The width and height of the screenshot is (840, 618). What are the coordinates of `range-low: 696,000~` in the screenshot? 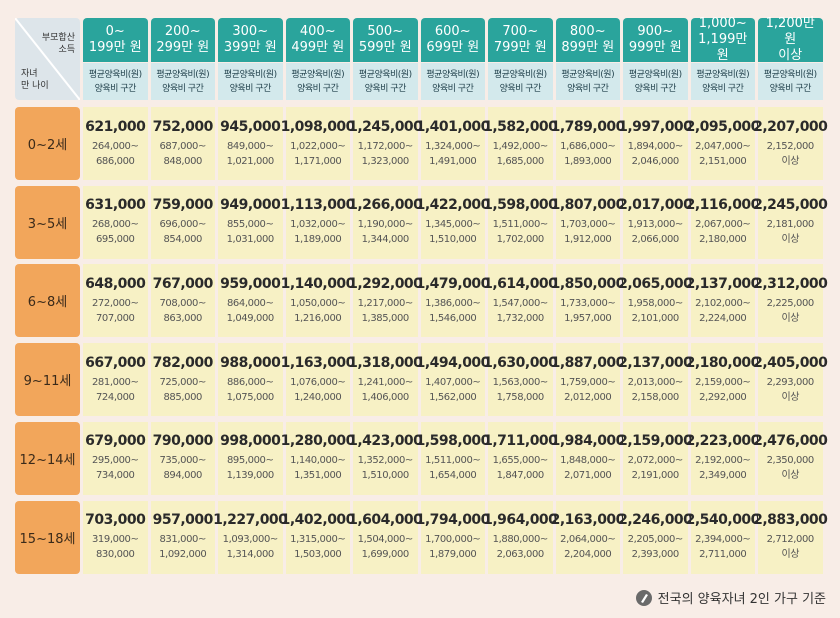 It's located at (183, 225).